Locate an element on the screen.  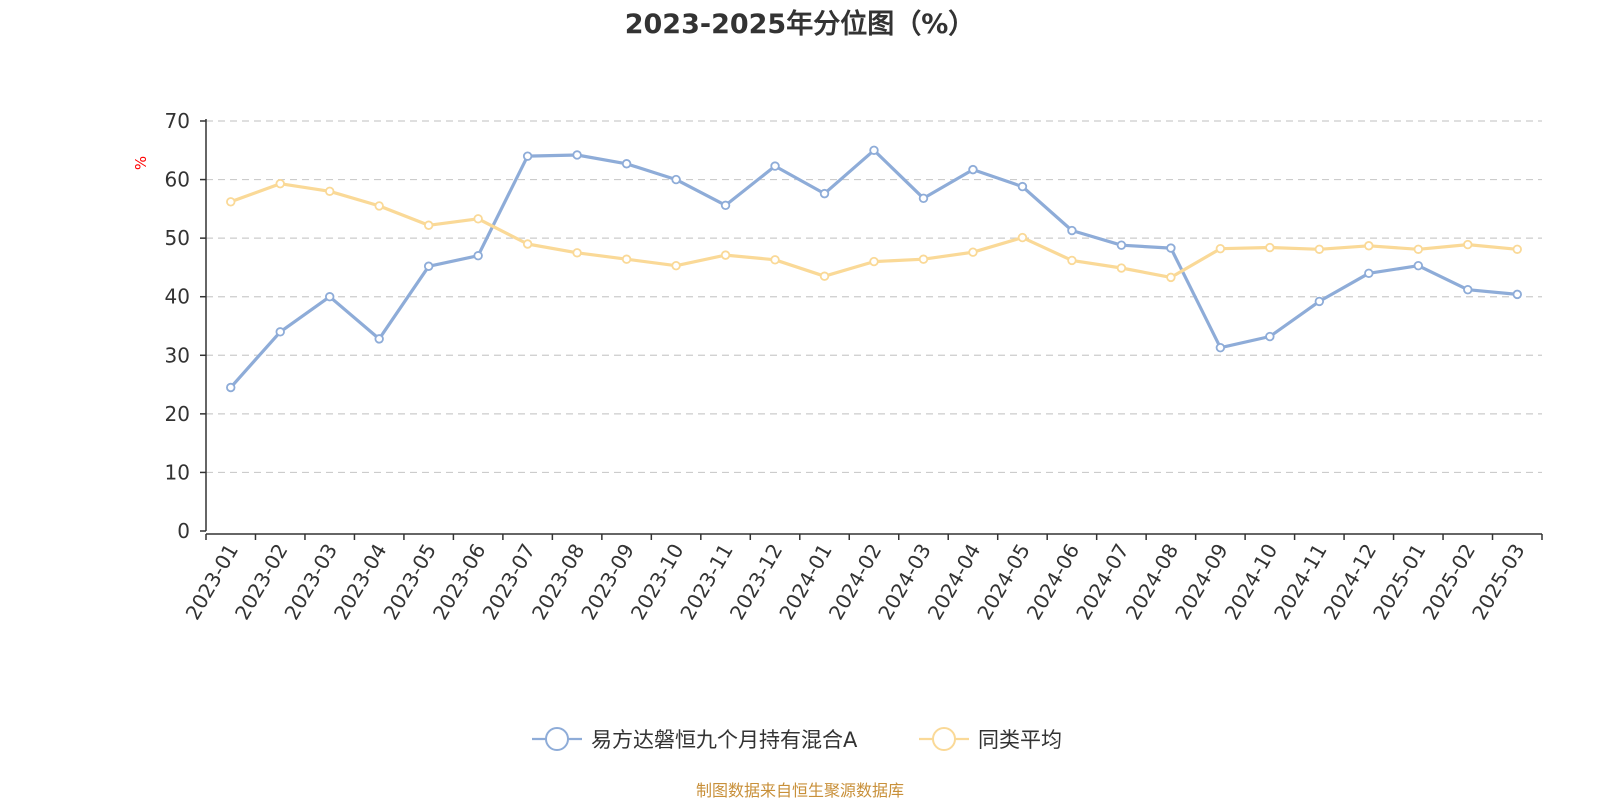
legend-item-2: 同类平均 is located at coordinates (990, 739).